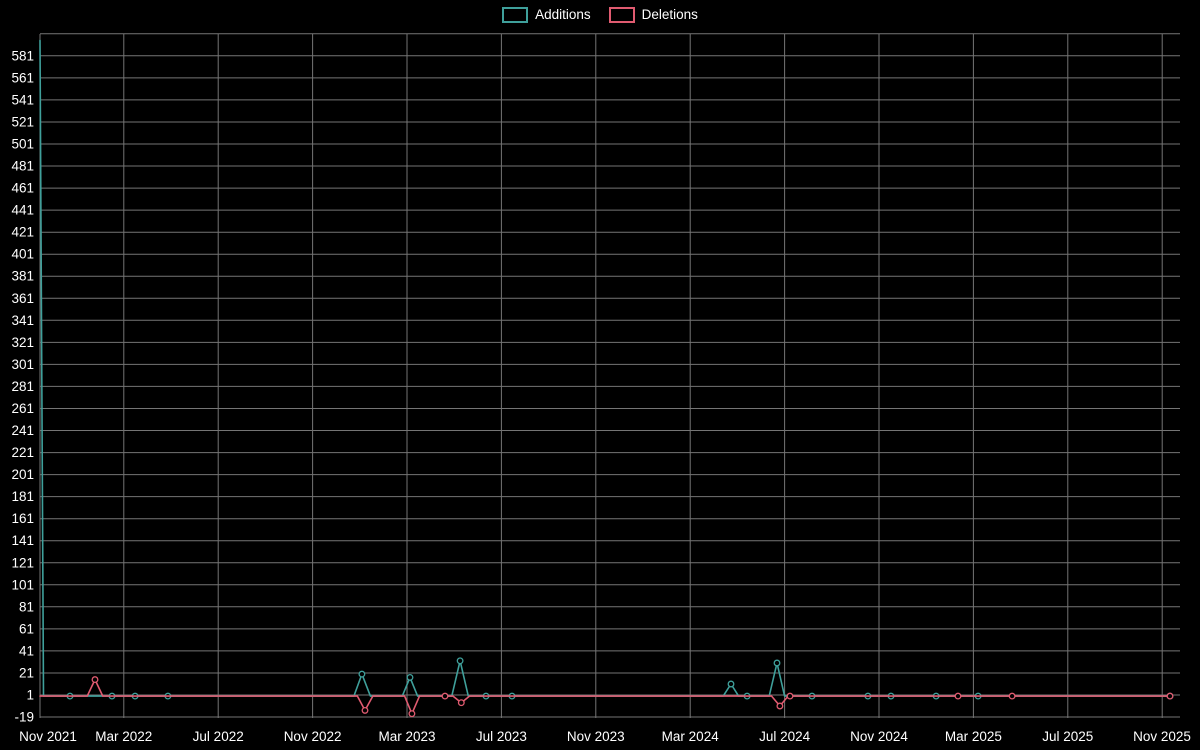  I want to click on chart-legend: Additions Deletions, so click(600, 15).